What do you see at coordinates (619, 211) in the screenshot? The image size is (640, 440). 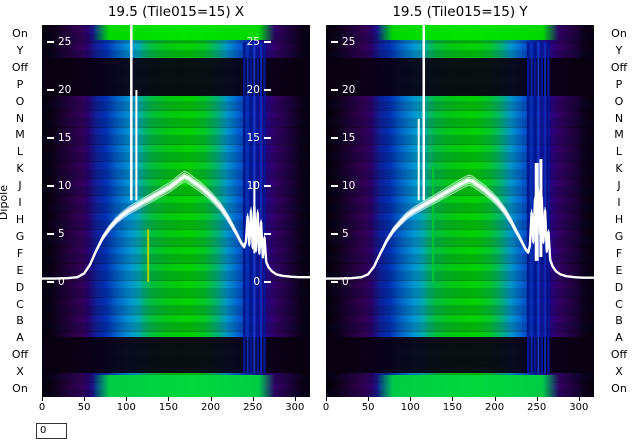 I see `dipole-labels-right: On Y Off P O N M L K J I H G F E D C B A Off X On` at bounding box center [619, 211].